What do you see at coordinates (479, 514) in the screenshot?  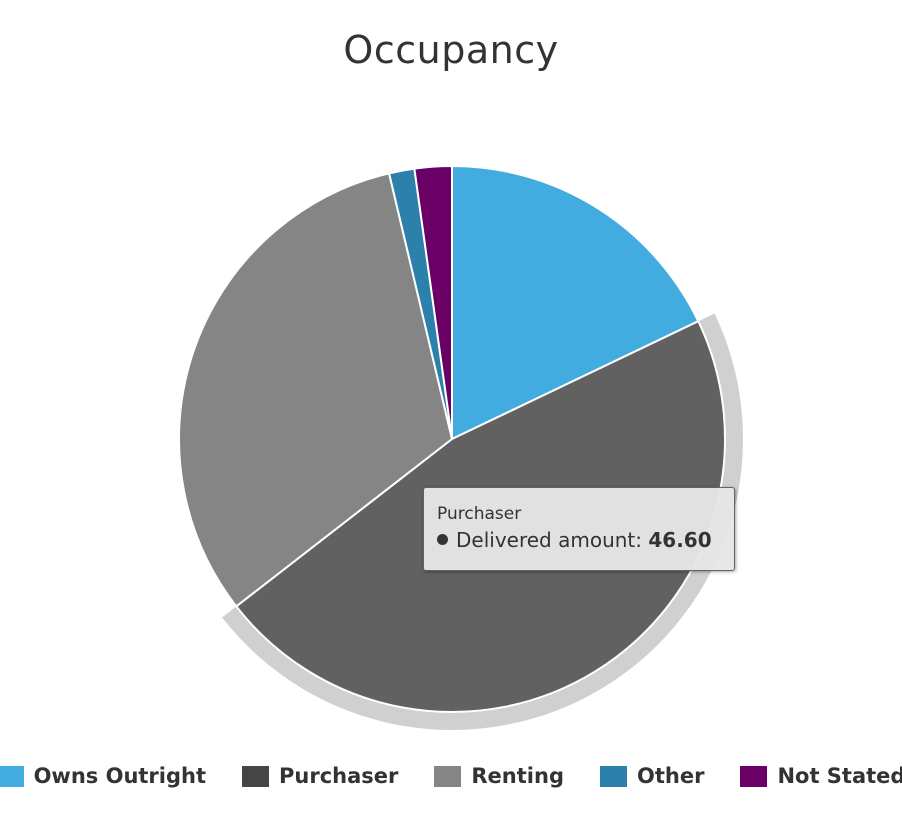 I see `tooltip-title: Purchaser` at bounding box center [479, 514].